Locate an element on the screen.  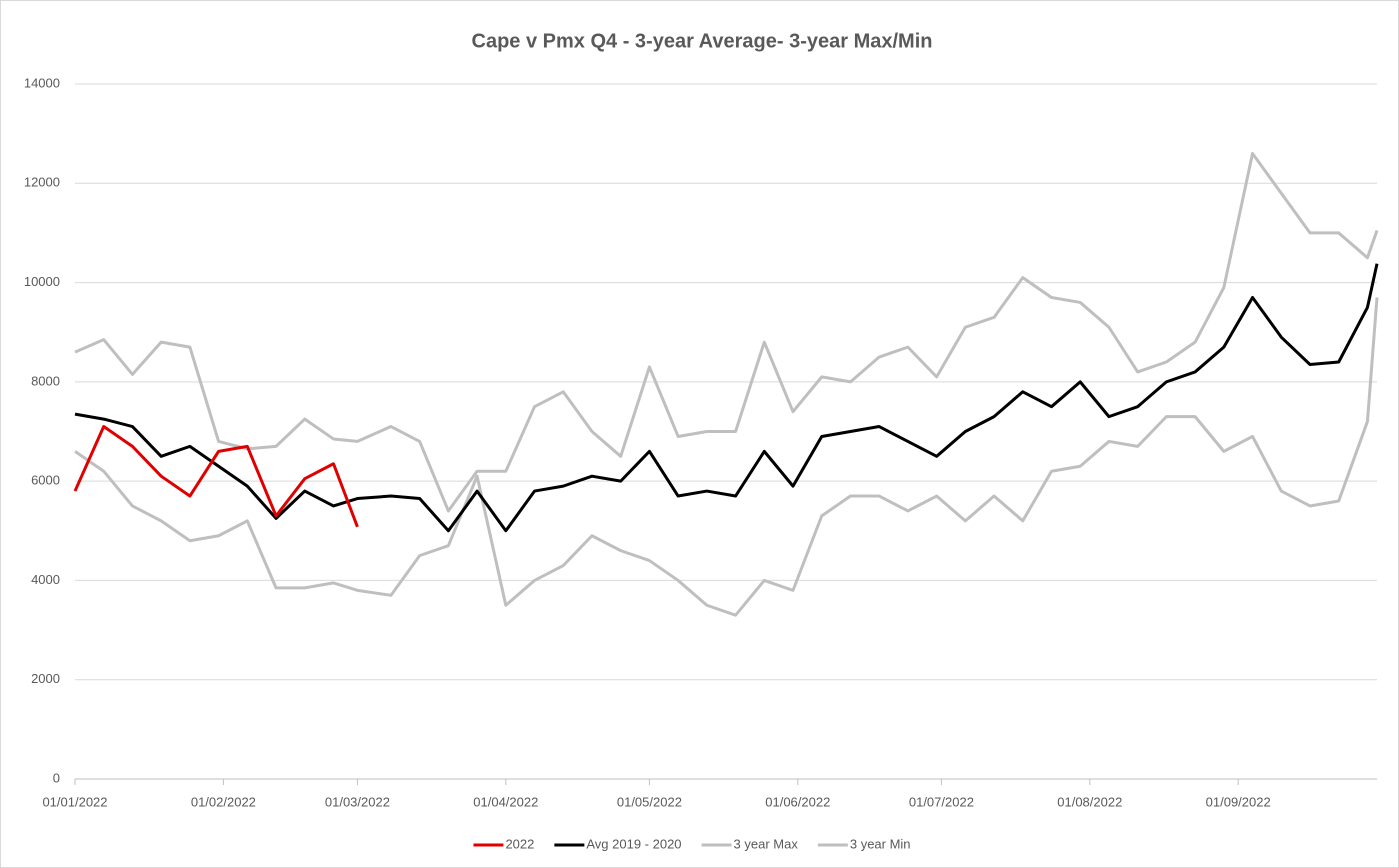
legend-label: 3 year Min is located at coordinates (880, 843).